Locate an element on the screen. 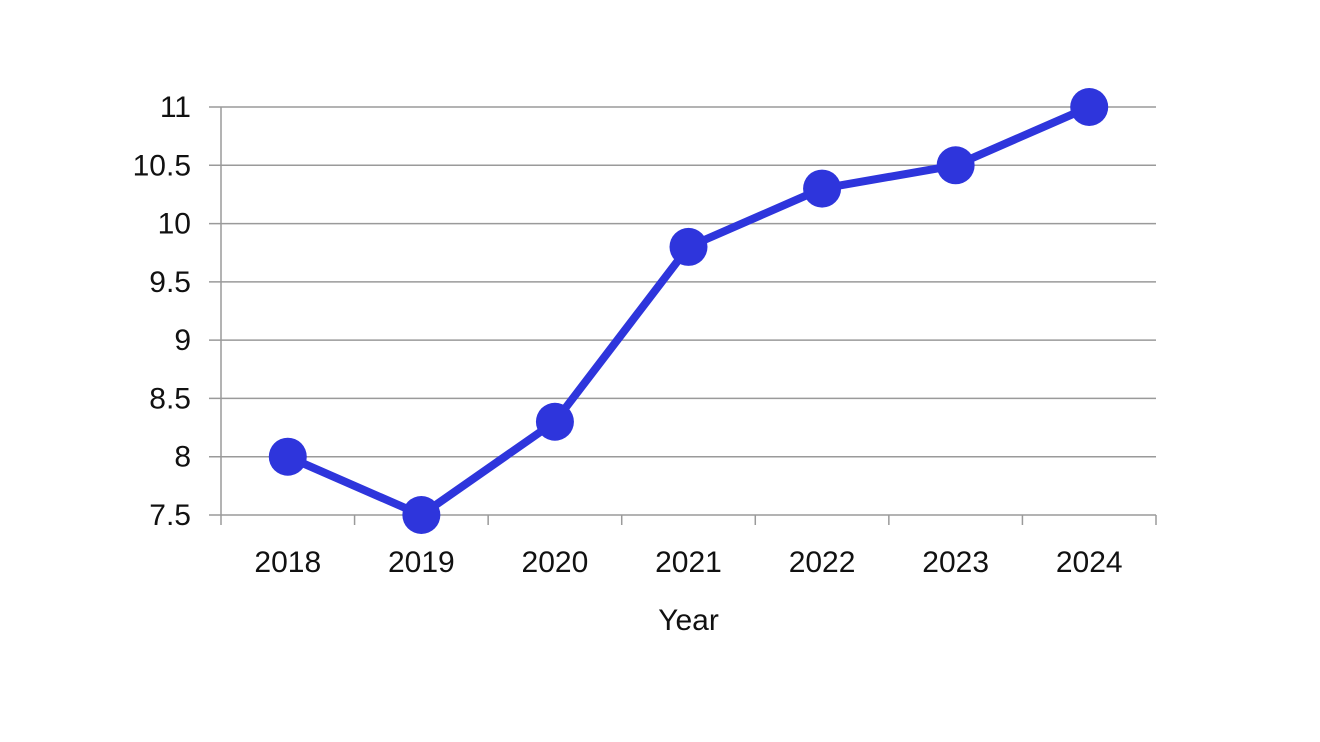 The width and height of the screenshot is (1320, 742). x-axis-tick-labels: 2018 2019 2020 2021 2022 2023 2024 is located at coordinates (688, 562).